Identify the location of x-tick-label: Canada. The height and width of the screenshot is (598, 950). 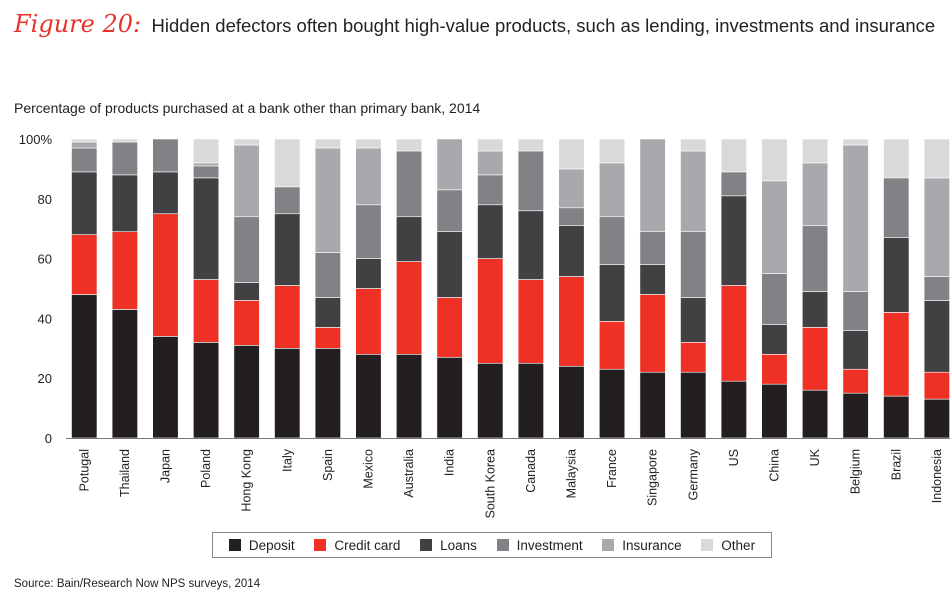
(531, 471).